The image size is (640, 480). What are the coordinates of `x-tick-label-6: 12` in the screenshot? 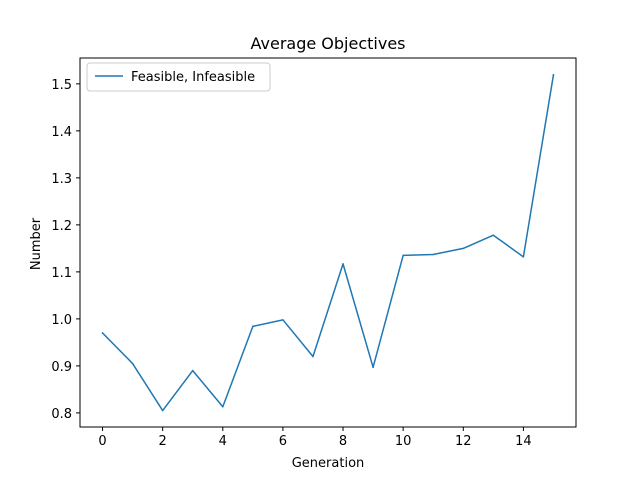 It's located at (463, 441).